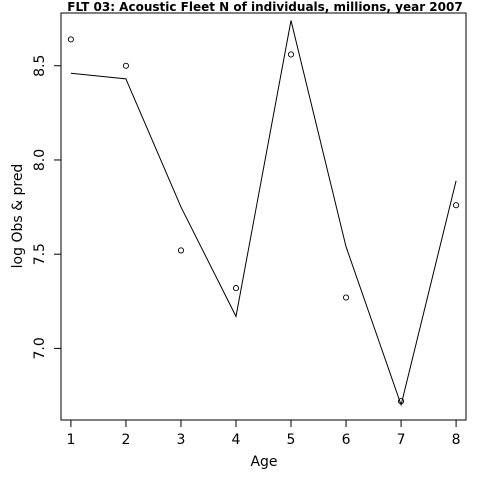 The image size is (480, 480). I want to click on y-tick-label: 8.0, so click(40, 160).